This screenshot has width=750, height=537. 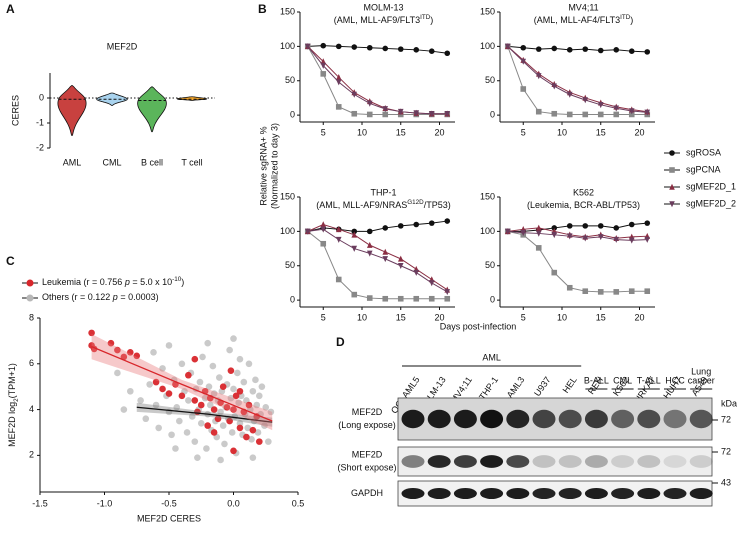 I want to click on chart-title: MV4;11, so click(x=583, y=7).